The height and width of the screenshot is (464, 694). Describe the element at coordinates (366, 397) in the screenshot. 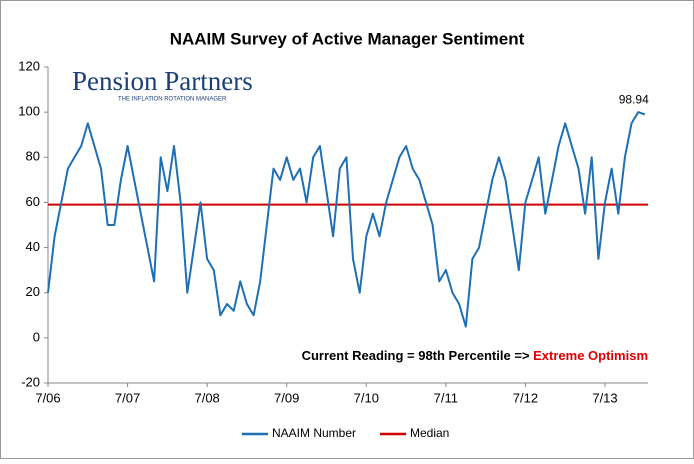

I see `x-tick-label: 7/10` at that location.